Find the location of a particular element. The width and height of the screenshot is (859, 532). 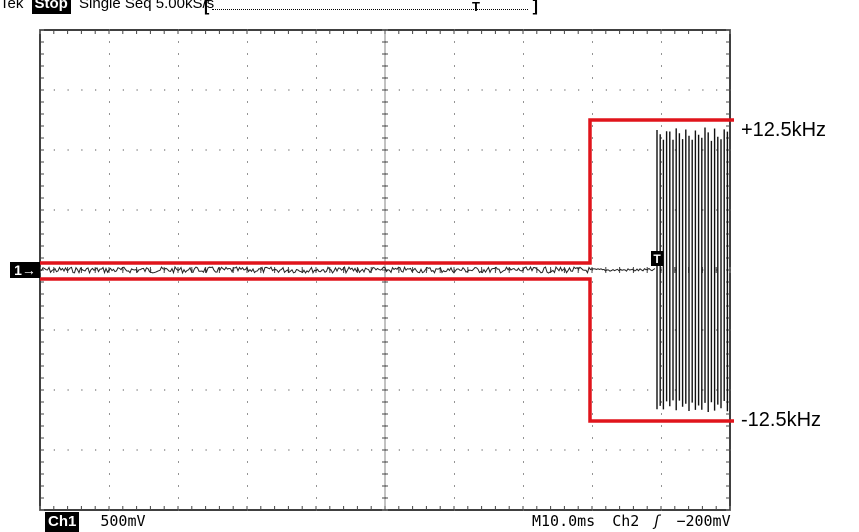

burst-trace is located at coordinates (692, 269).